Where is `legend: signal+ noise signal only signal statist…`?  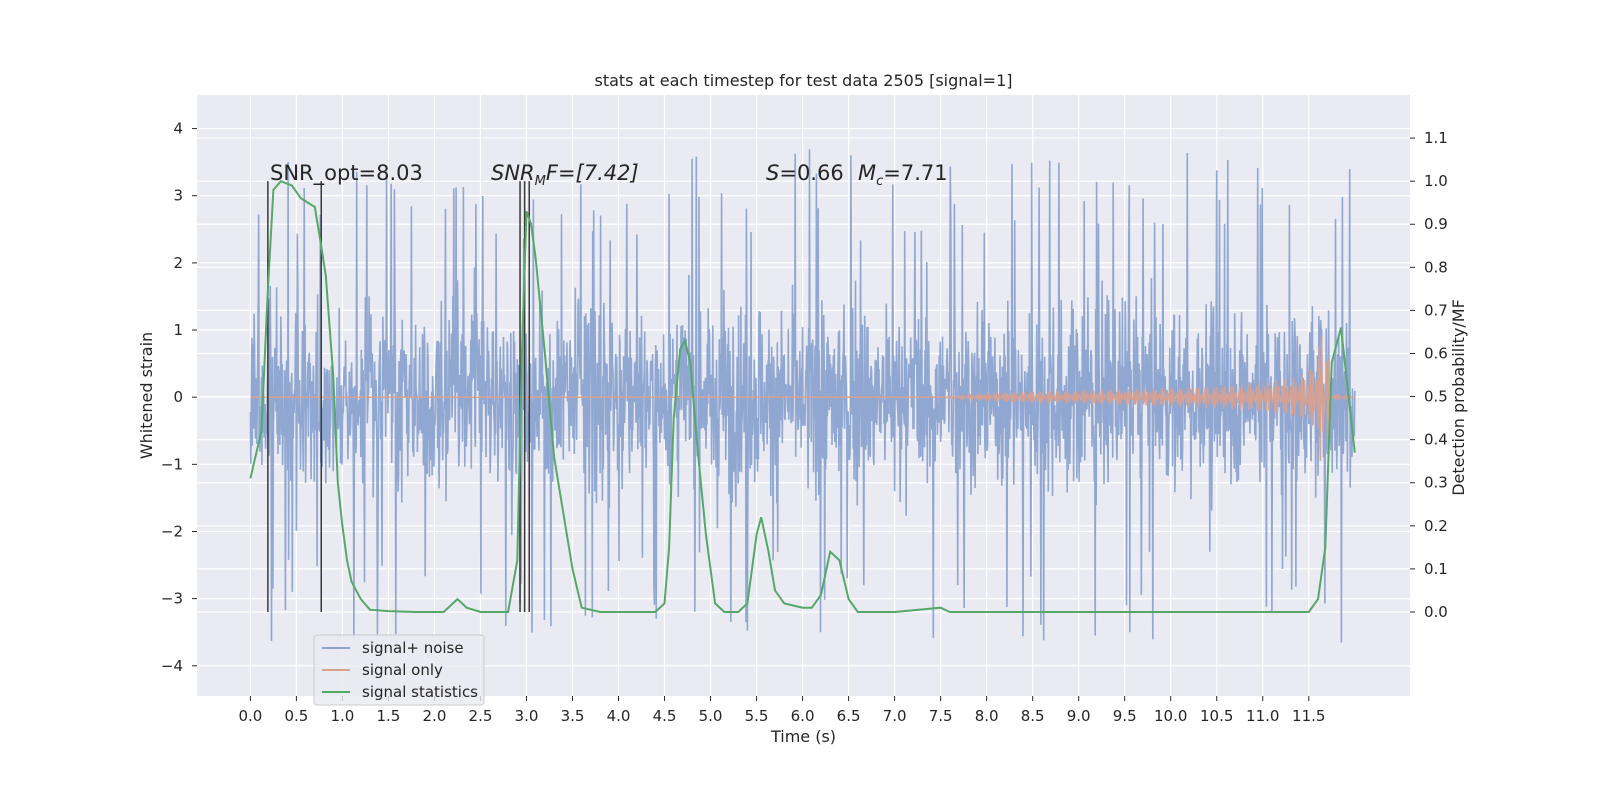
legend: signal+ noise signal only signal statist… is located at coordinates (399, 670).